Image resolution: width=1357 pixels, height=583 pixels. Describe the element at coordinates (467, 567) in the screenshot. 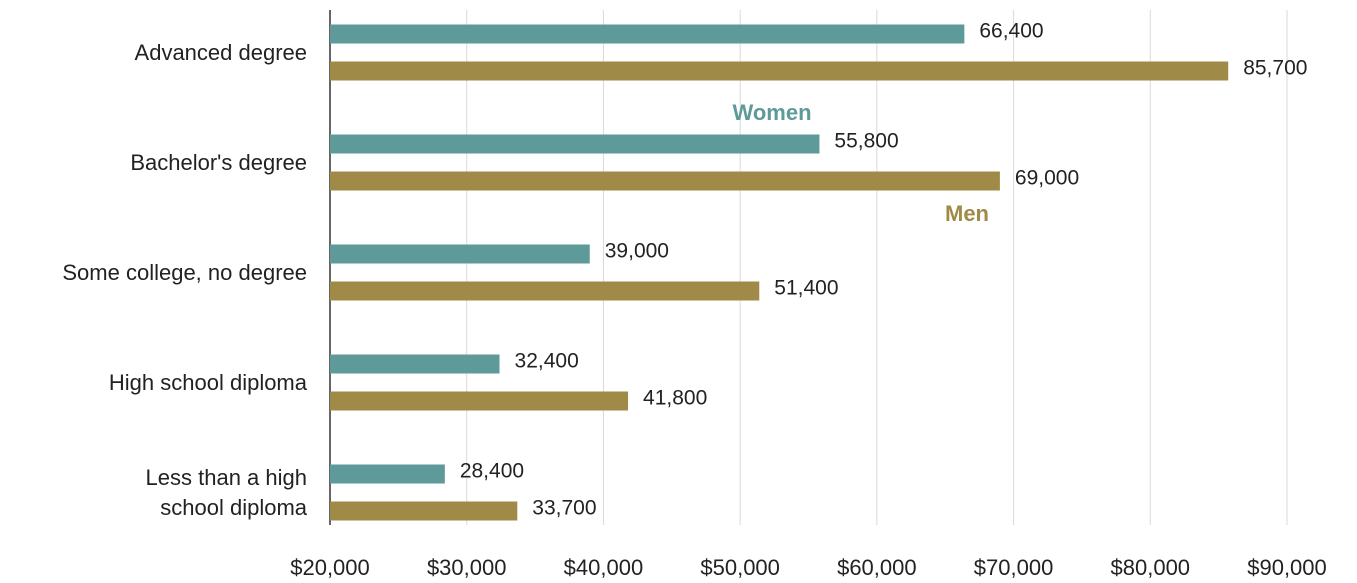

I see `x-tick-label: $30,000` at that location.